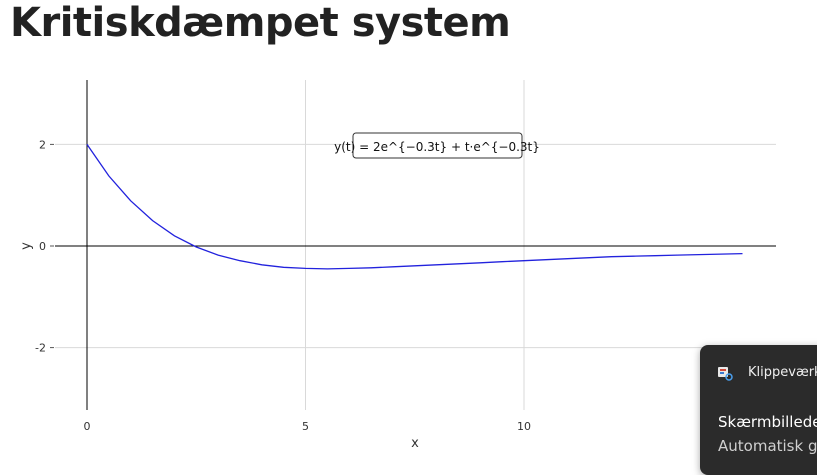  What do you see at coordinates (26, 246) in the screenshot?
I see `y-axis-label: y` at bounding box center [26, 246].